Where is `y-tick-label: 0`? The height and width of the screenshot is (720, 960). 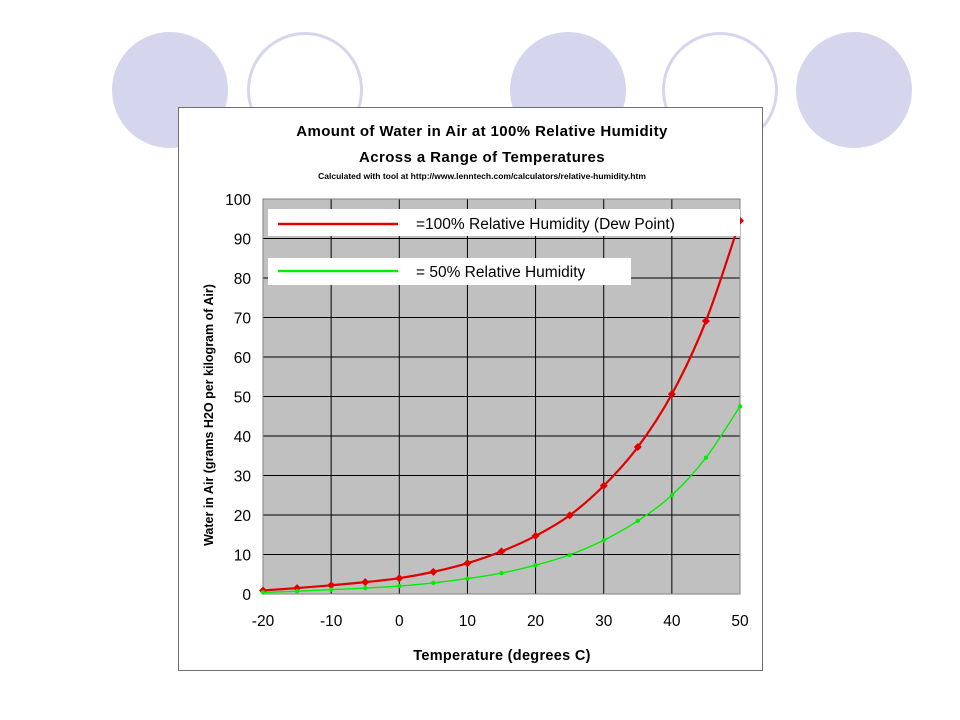
y-tick-label: 0 is located at coordinates (246, 595).